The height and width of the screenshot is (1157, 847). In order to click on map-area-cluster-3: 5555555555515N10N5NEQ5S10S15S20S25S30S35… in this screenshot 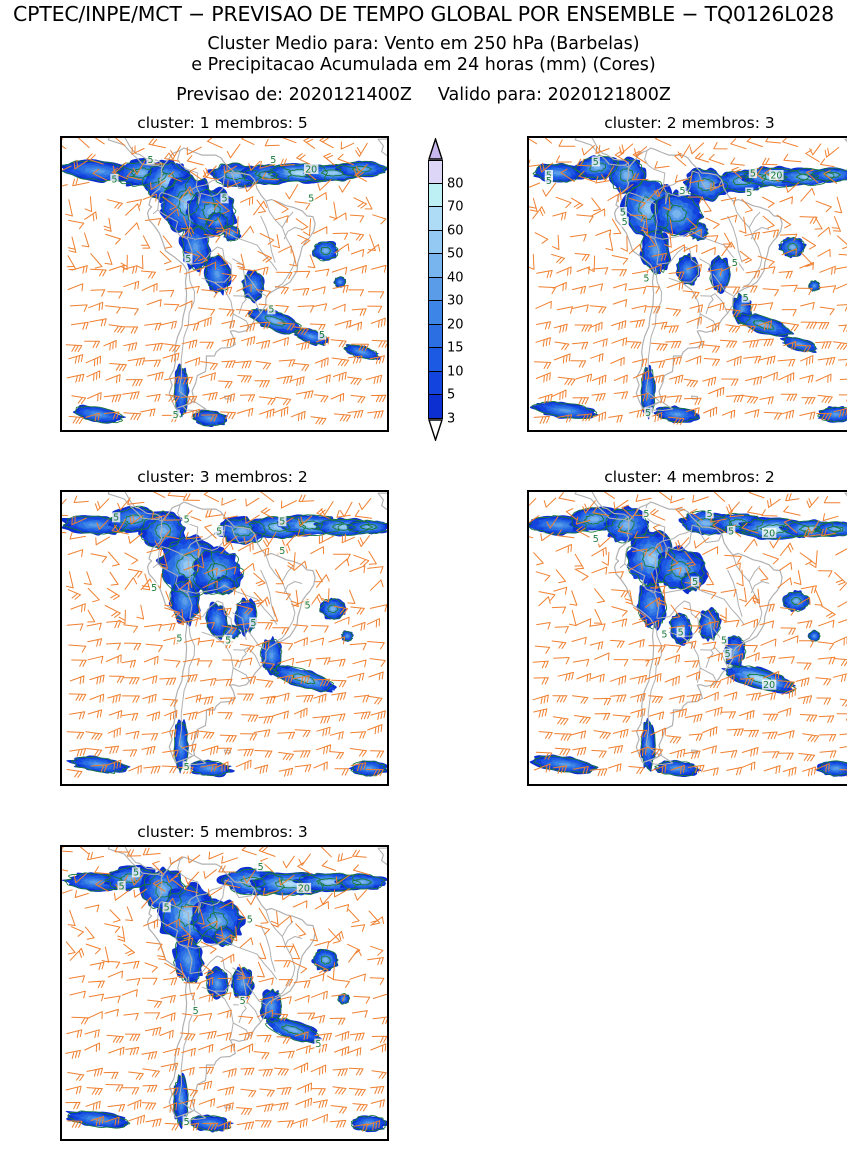, I will do `click(224, 638)`.